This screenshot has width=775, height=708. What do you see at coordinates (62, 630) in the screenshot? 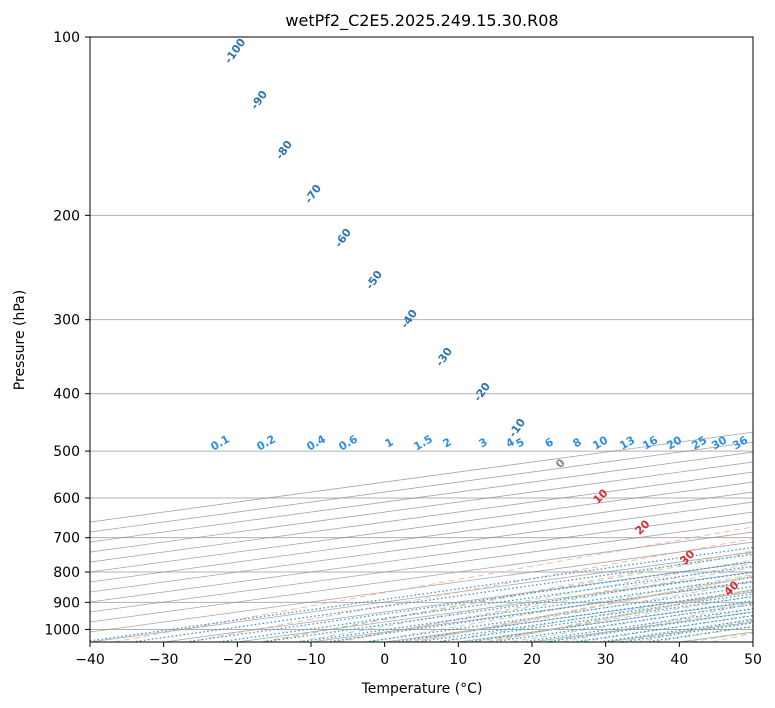
I see `y-tick-label: 1000` at bounding box center [62, 630].